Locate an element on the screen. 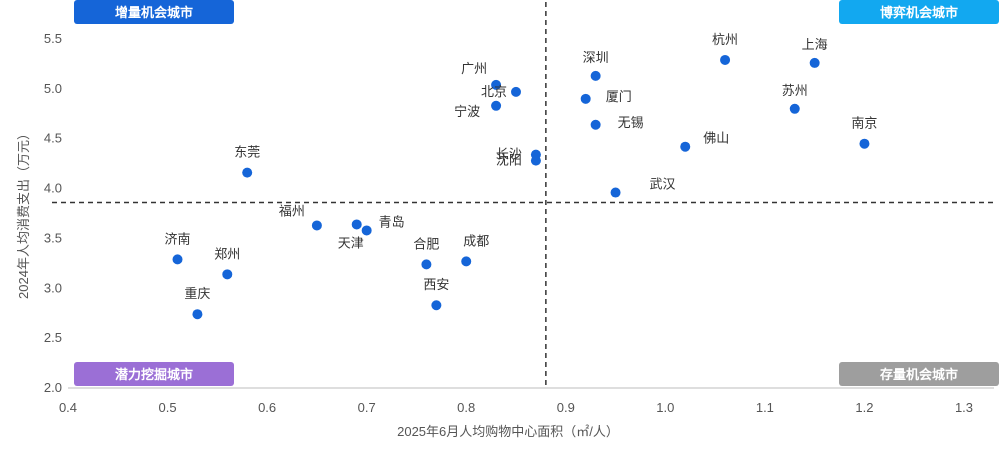 This screenshot has width=1000, height=462. x-tick-label: 0.6 is located at coordinates (267, 407).